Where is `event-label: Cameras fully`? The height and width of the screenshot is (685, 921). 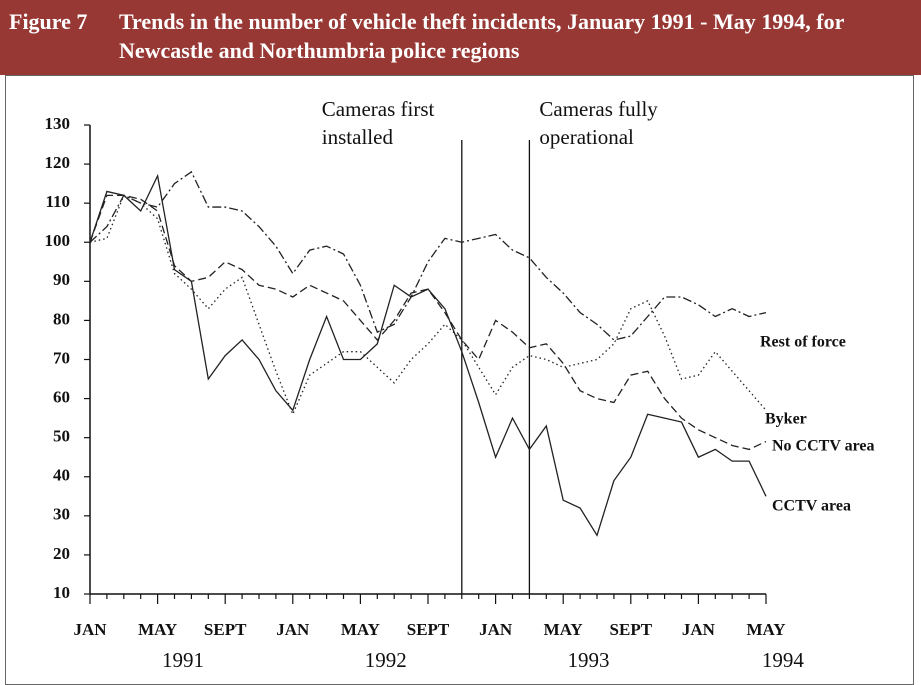
event-label: Cameras fully is located at coordinates (598, 109).